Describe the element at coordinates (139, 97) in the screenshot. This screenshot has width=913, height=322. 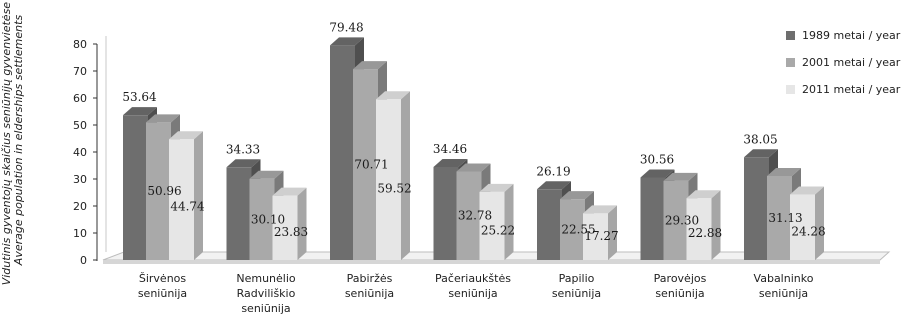
I see `data-label: 53.64` at that location.